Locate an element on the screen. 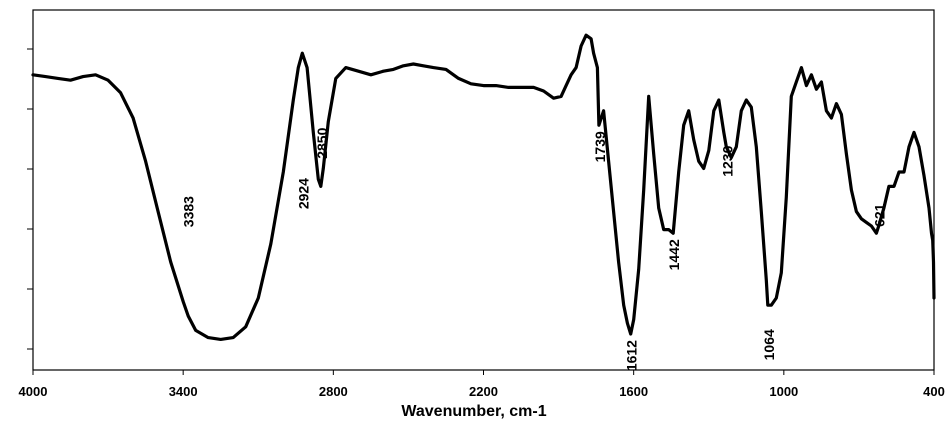  peak-label: 1739 is located at coordinates (600, 146).